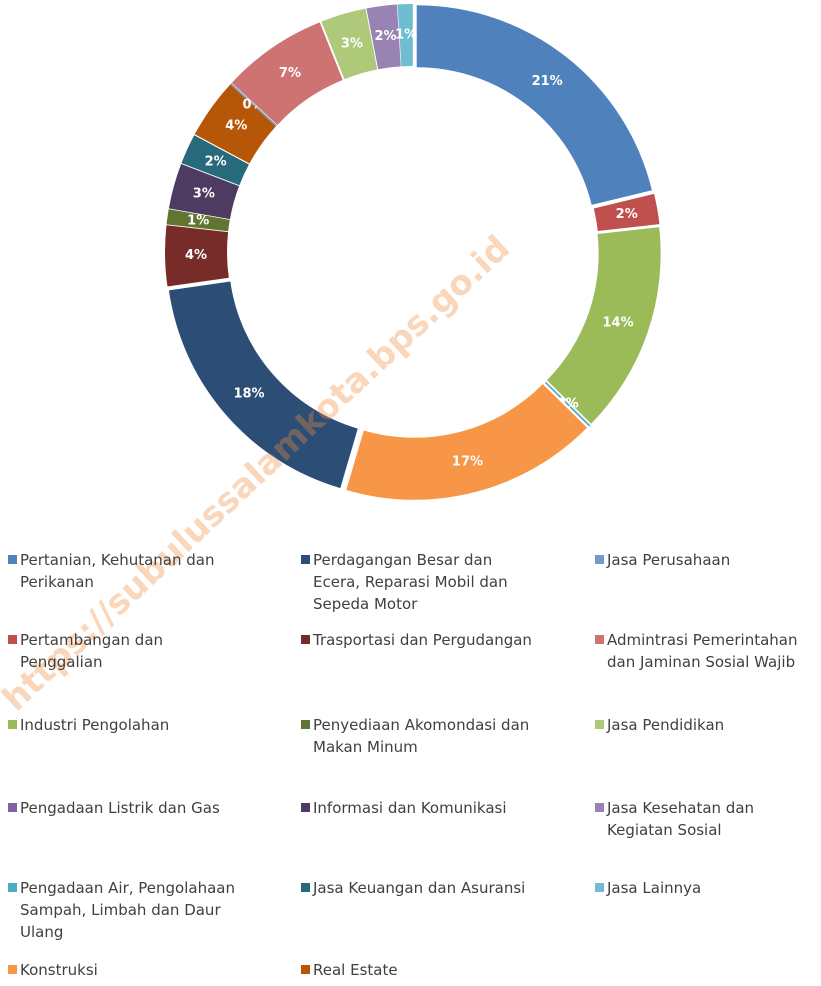  What do you see at coordinates (666, 725) in the screenshot?
I see `legend-label: Jasa Pendidikan` at bounding box center [666, 725].